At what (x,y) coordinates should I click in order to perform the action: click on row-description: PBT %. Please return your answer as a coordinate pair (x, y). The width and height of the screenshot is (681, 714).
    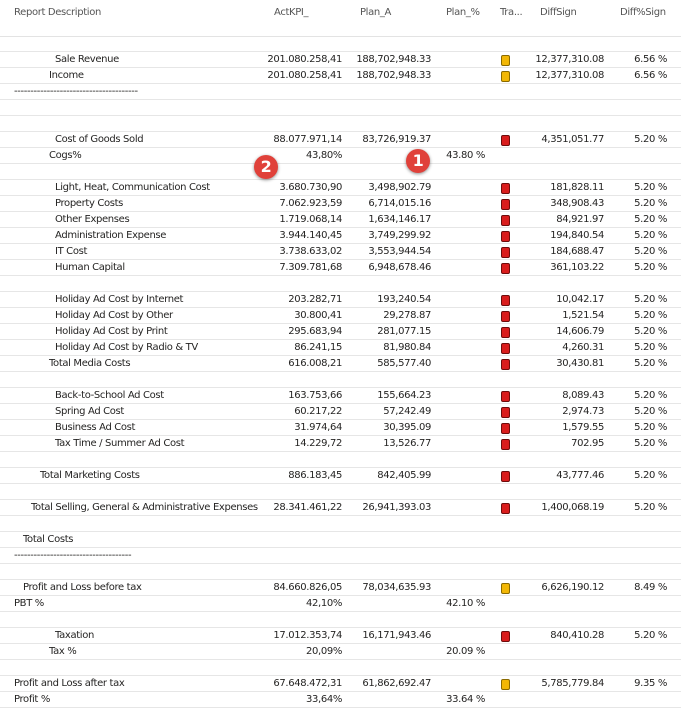
    Looking at the image, I should click on (29, 603).